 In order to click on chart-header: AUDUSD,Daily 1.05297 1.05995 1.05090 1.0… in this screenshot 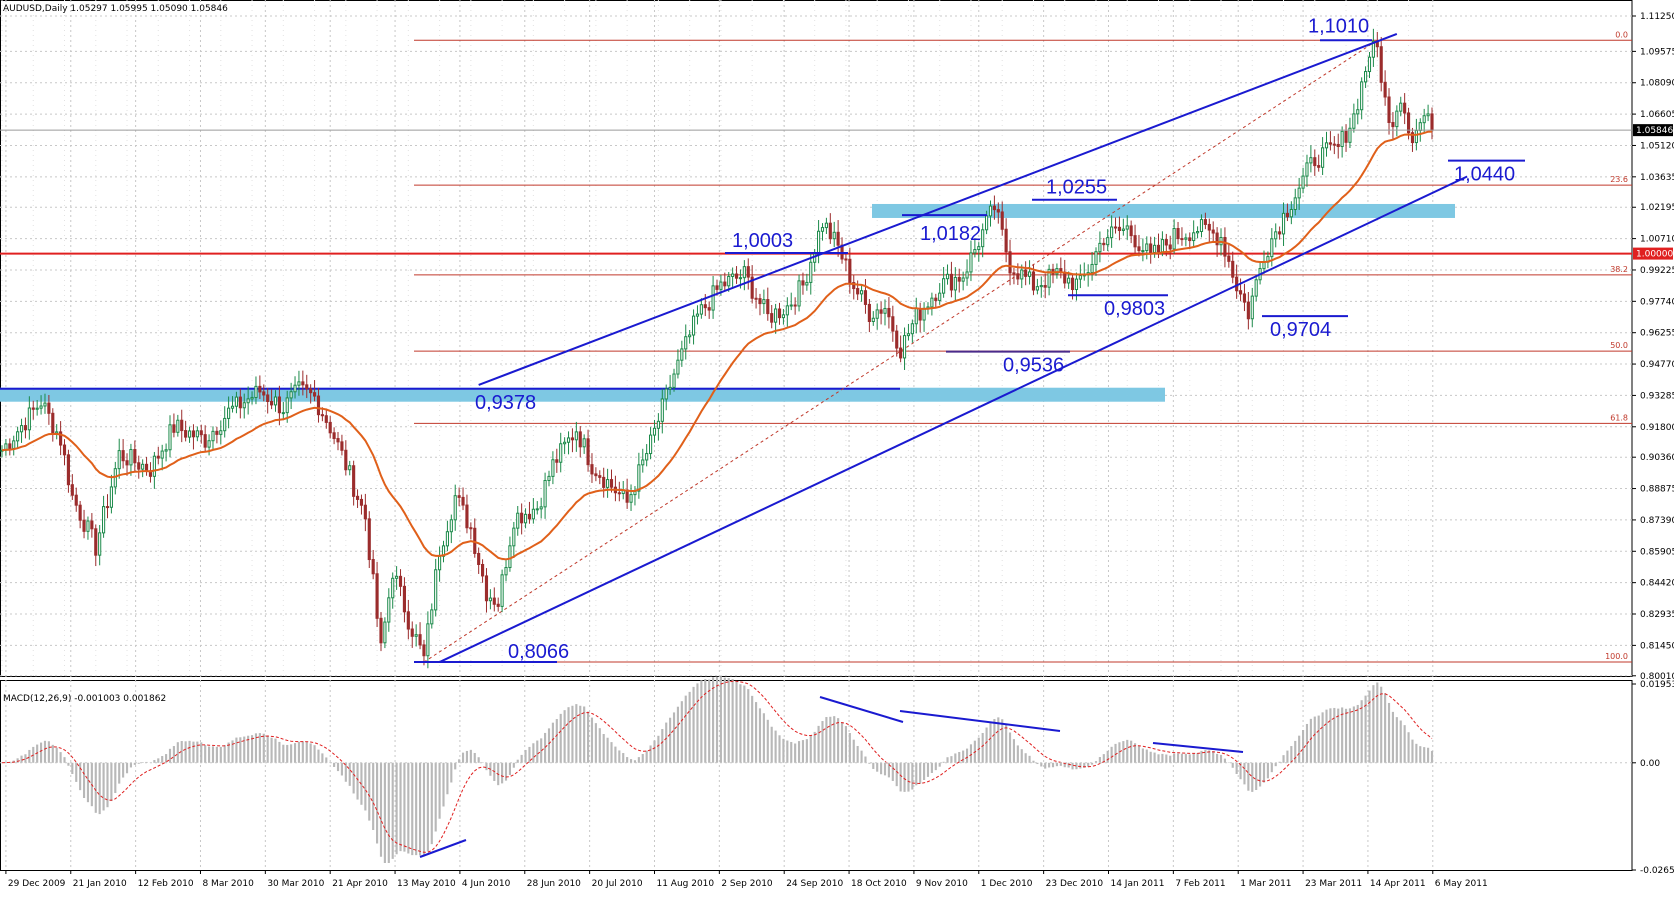, I will do `click(115, 9)`.